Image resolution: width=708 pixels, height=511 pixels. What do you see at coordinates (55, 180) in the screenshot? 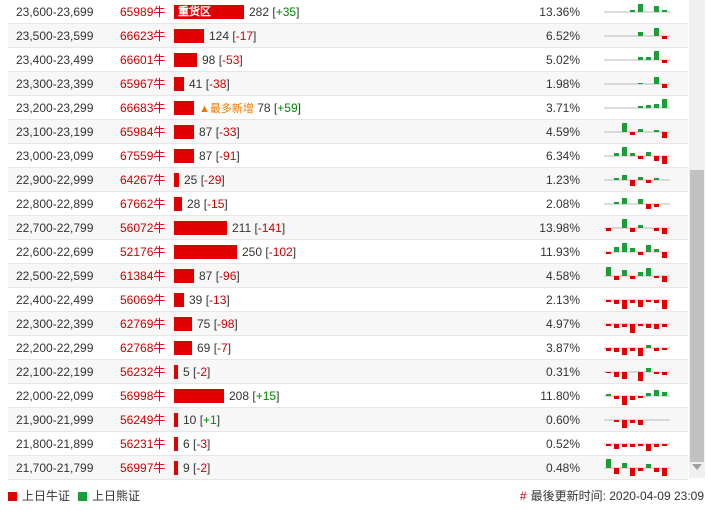
I see `strike-range: 22,900-22,999` at bounding box center [55, 180].